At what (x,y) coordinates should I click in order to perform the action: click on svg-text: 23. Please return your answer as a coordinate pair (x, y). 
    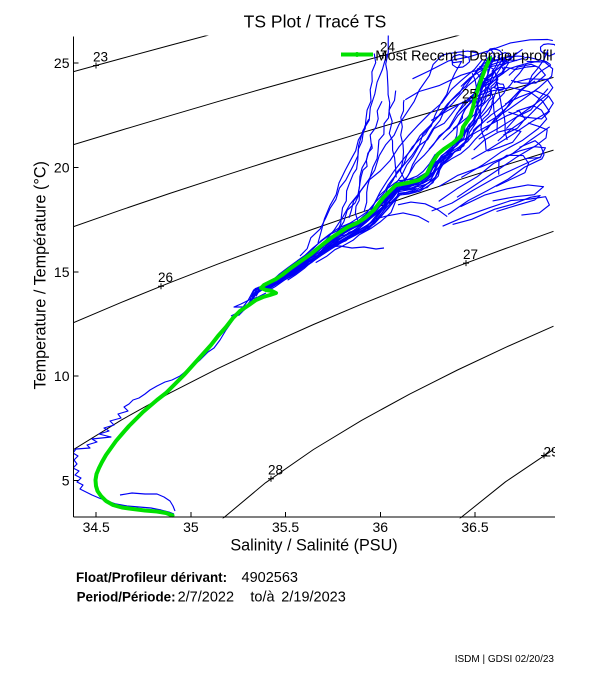
    Looking at the image, I should click on (100, 57).